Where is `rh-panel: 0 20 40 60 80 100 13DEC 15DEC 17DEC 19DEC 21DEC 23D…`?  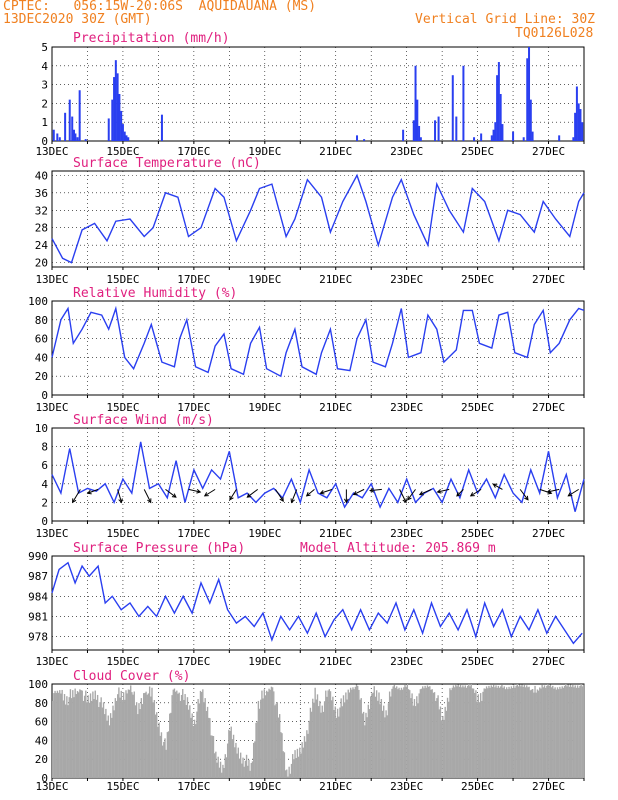
rh-panel: 0 20 40 60 80 100 13DEC 15DEC 17DEC 19DEC 21DEC 23D… is located at coordinates (306, 350).